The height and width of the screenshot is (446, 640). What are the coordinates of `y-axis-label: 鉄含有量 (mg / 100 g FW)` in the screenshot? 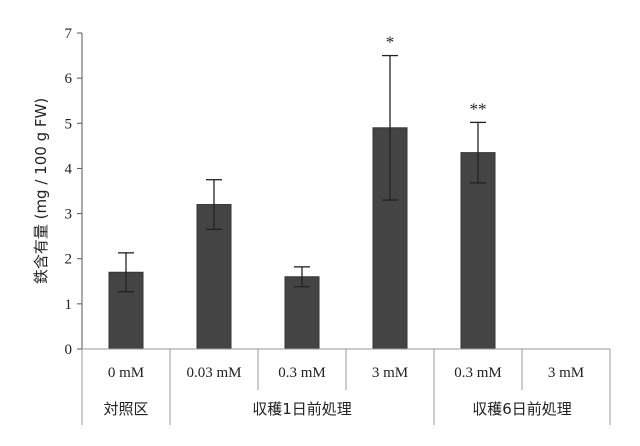 It's located at (41, 191).